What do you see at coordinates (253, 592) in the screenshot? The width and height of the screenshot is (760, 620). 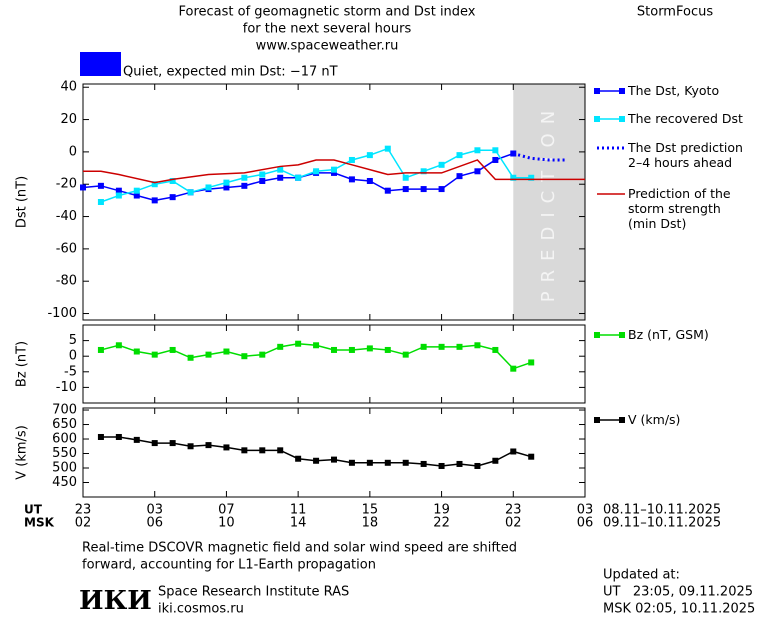 I see `institute: Space Research Institute RAS` at bounding box center [253, 592].